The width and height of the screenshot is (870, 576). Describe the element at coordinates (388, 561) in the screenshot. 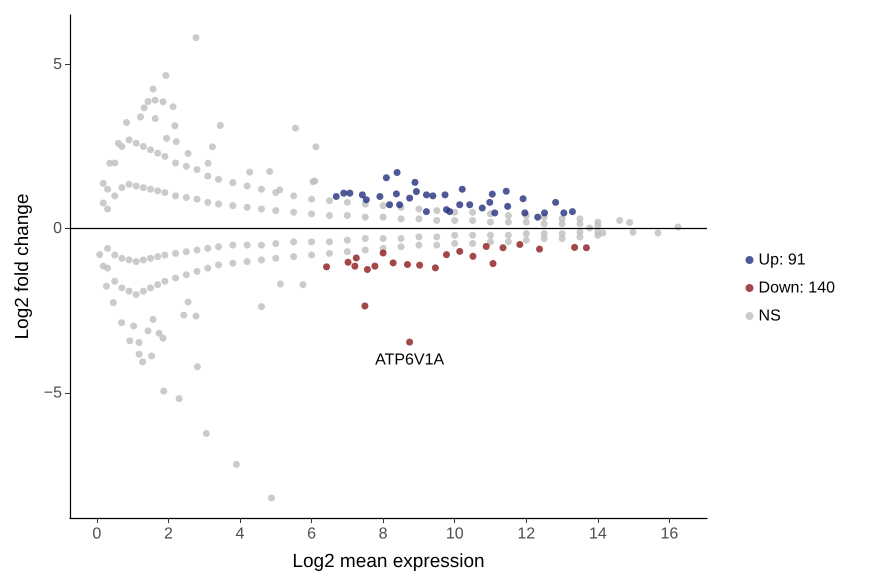

I see `x-axis-title: Log2 mean expression` at that location.